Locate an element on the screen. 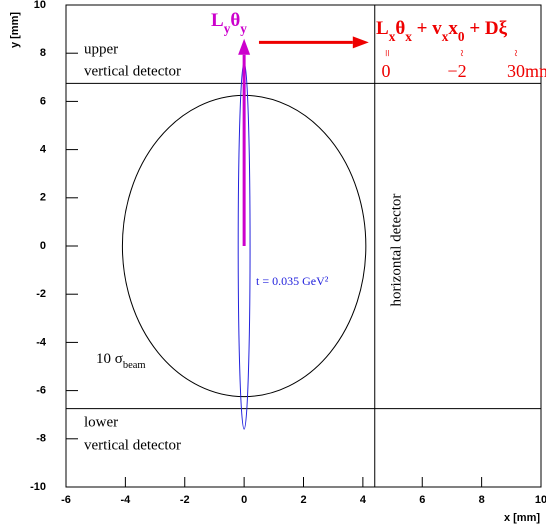 Image resolution: width=546 pixels, height=531 pixels. x-tick-label: 10 is located at coordinates (540, 500).